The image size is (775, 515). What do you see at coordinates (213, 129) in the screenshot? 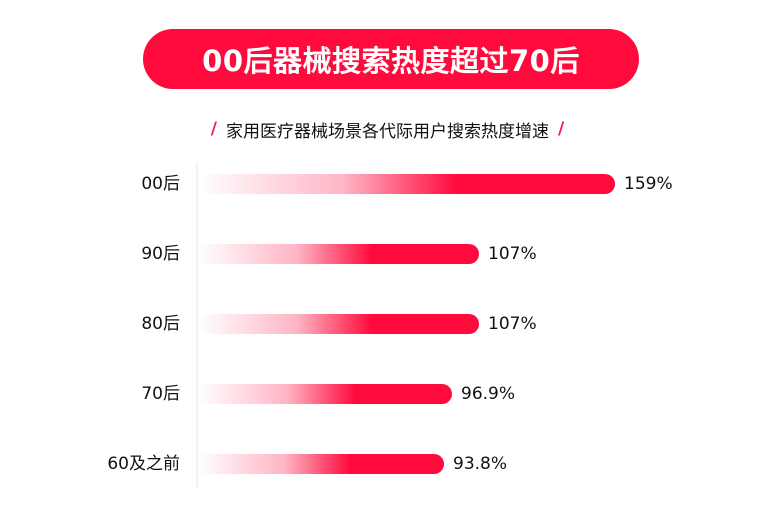
I see `subtitle-slash-left: /` at bounding box center [213, 129].